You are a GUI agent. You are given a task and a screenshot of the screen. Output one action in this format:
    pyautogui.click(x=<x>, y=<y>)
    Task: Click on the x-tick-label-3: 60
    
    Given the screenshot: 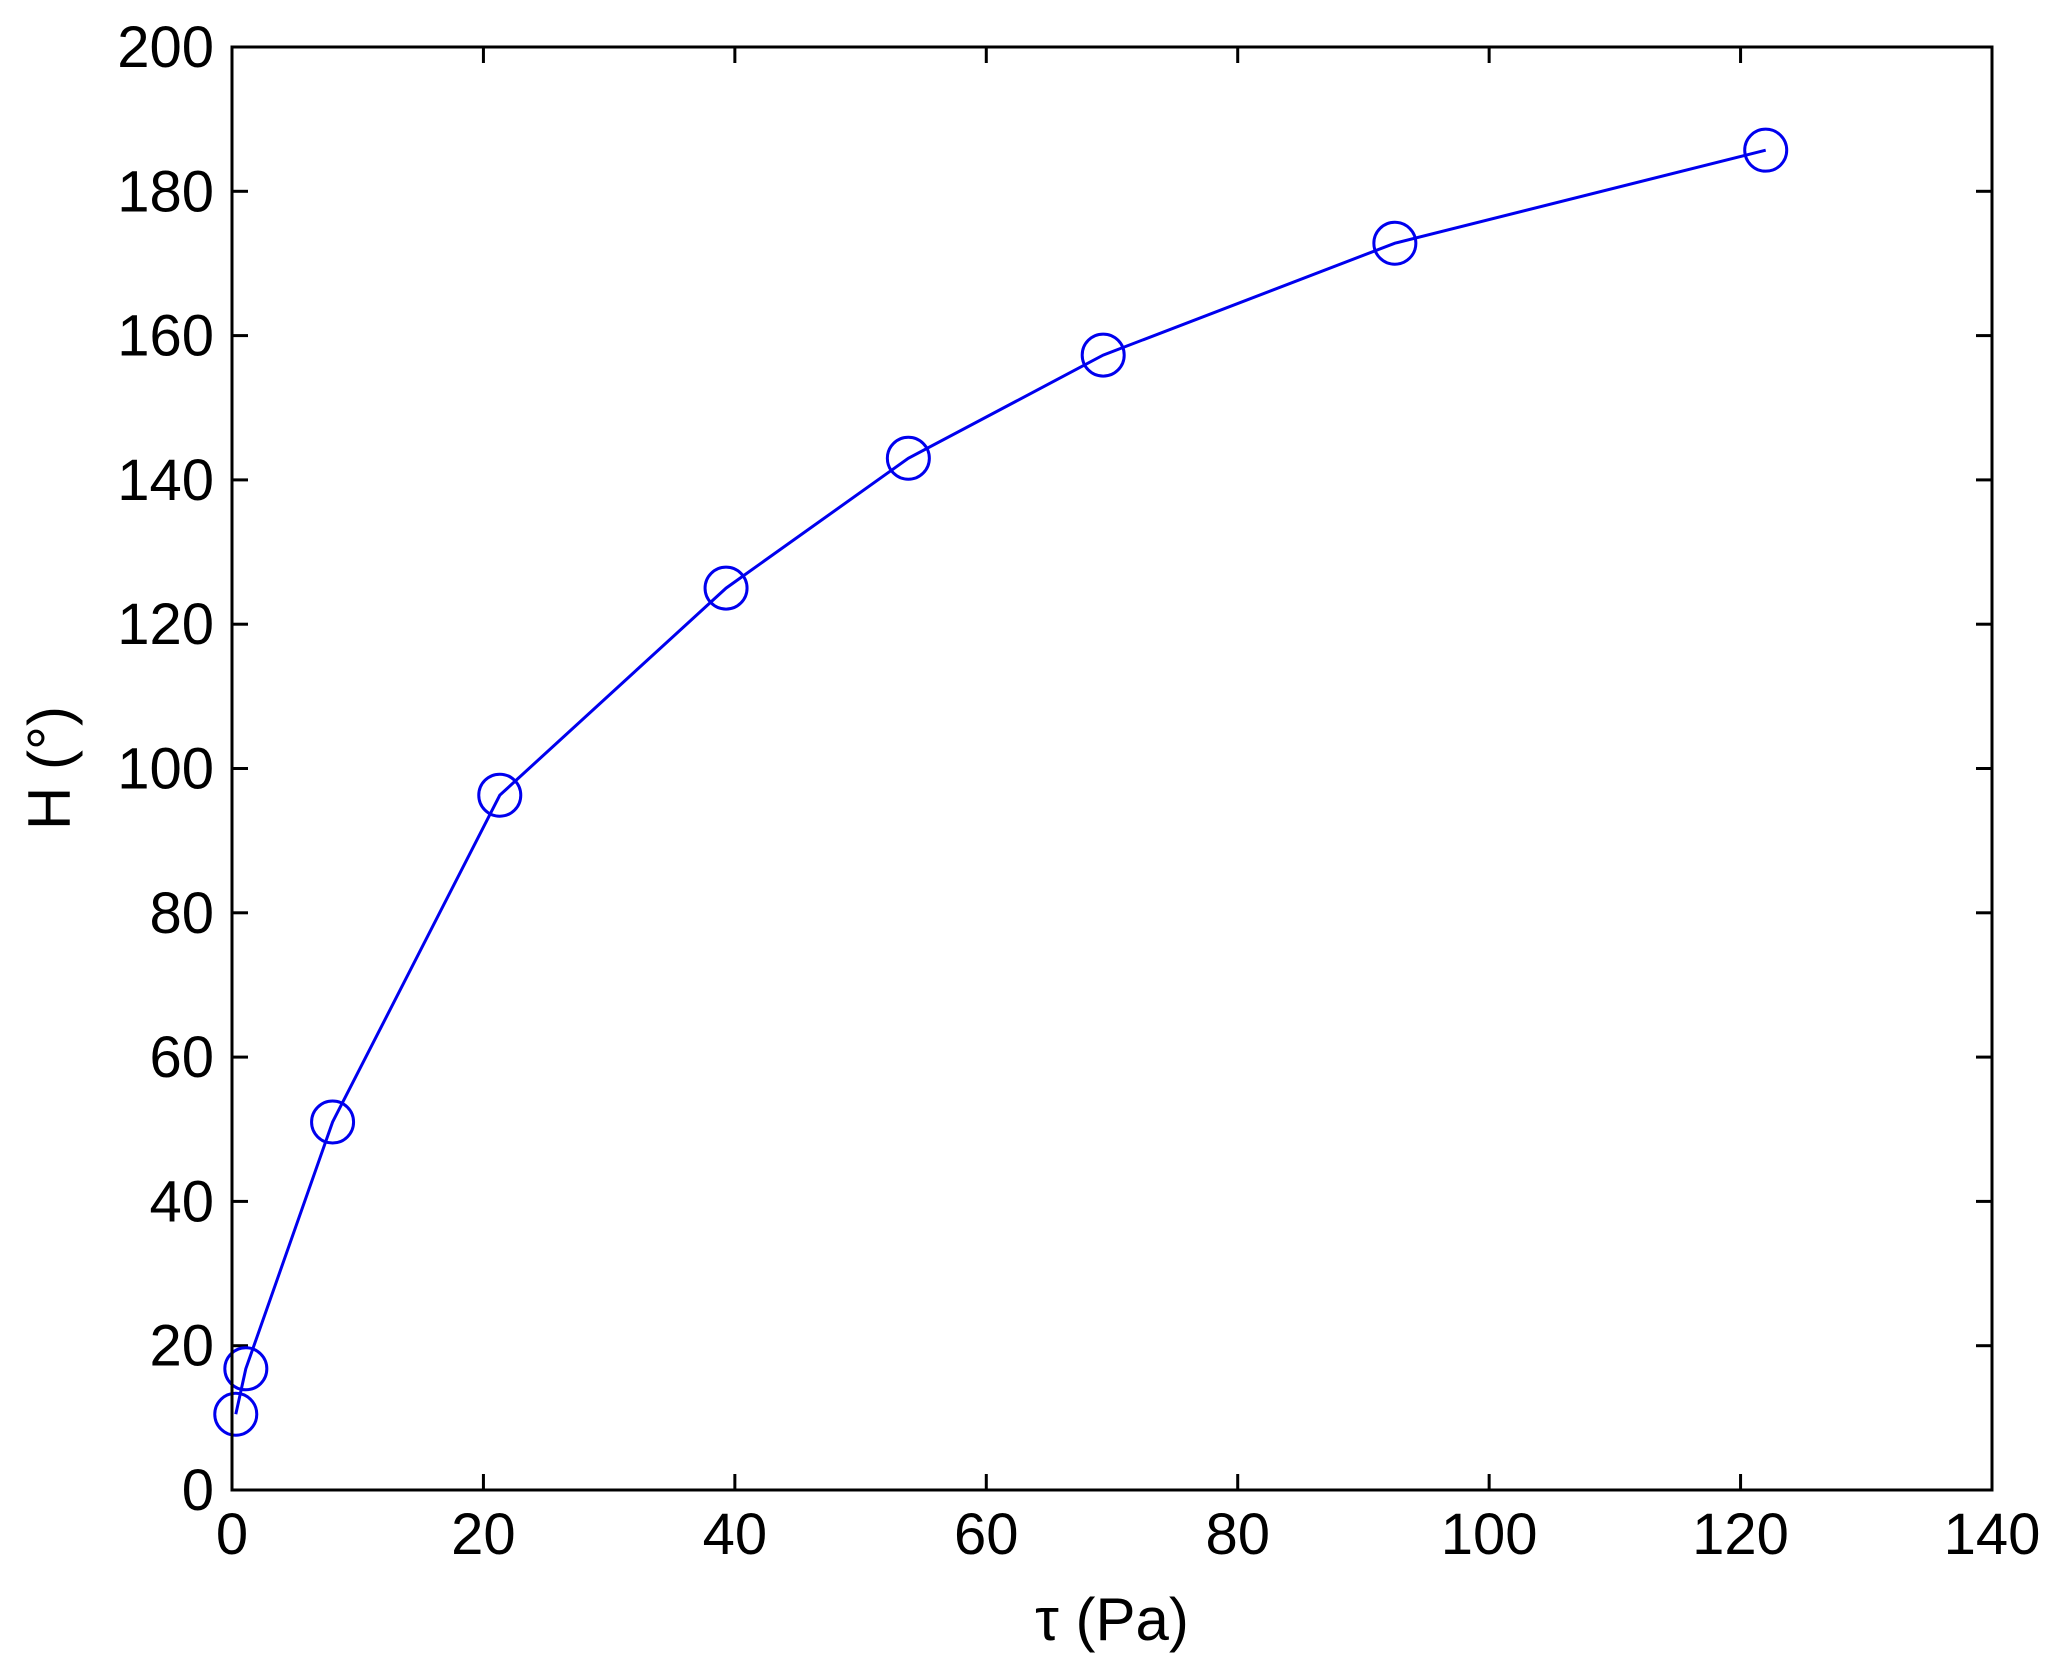 What is the action you would take?
    pyautogui.click(x=986, y=1534)
    